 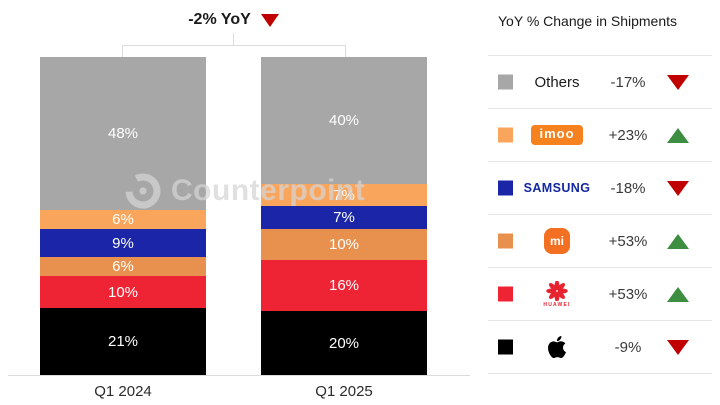 I want to click on legend-value-huawei: +53%, so click(x=628, y=294).